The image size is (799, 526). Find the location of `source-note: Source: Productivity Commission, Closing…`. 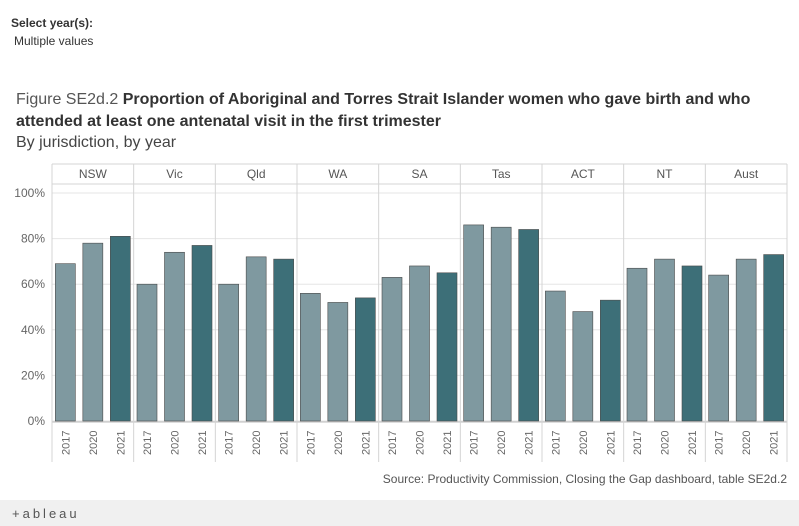

source-note: Source: Productivity Commission, Closing… is located at coordinates (584, 479).